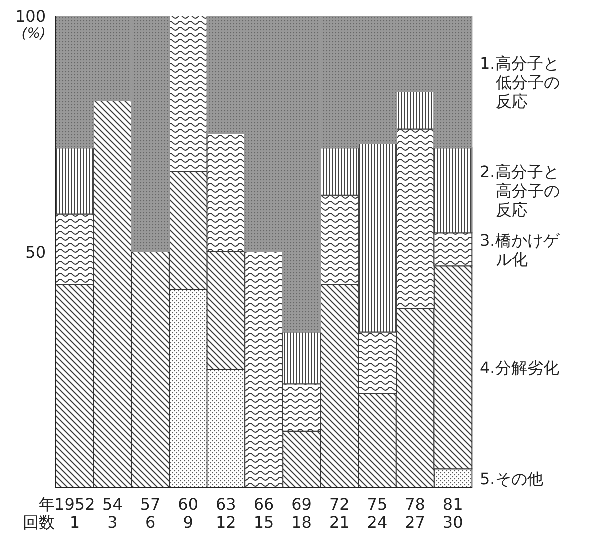 The image size is (596, 539). What do you see at coordinates (75, 513) in the screenshot?
I see `x-tick-label: 1952 1` at bounding box center [75, 513].